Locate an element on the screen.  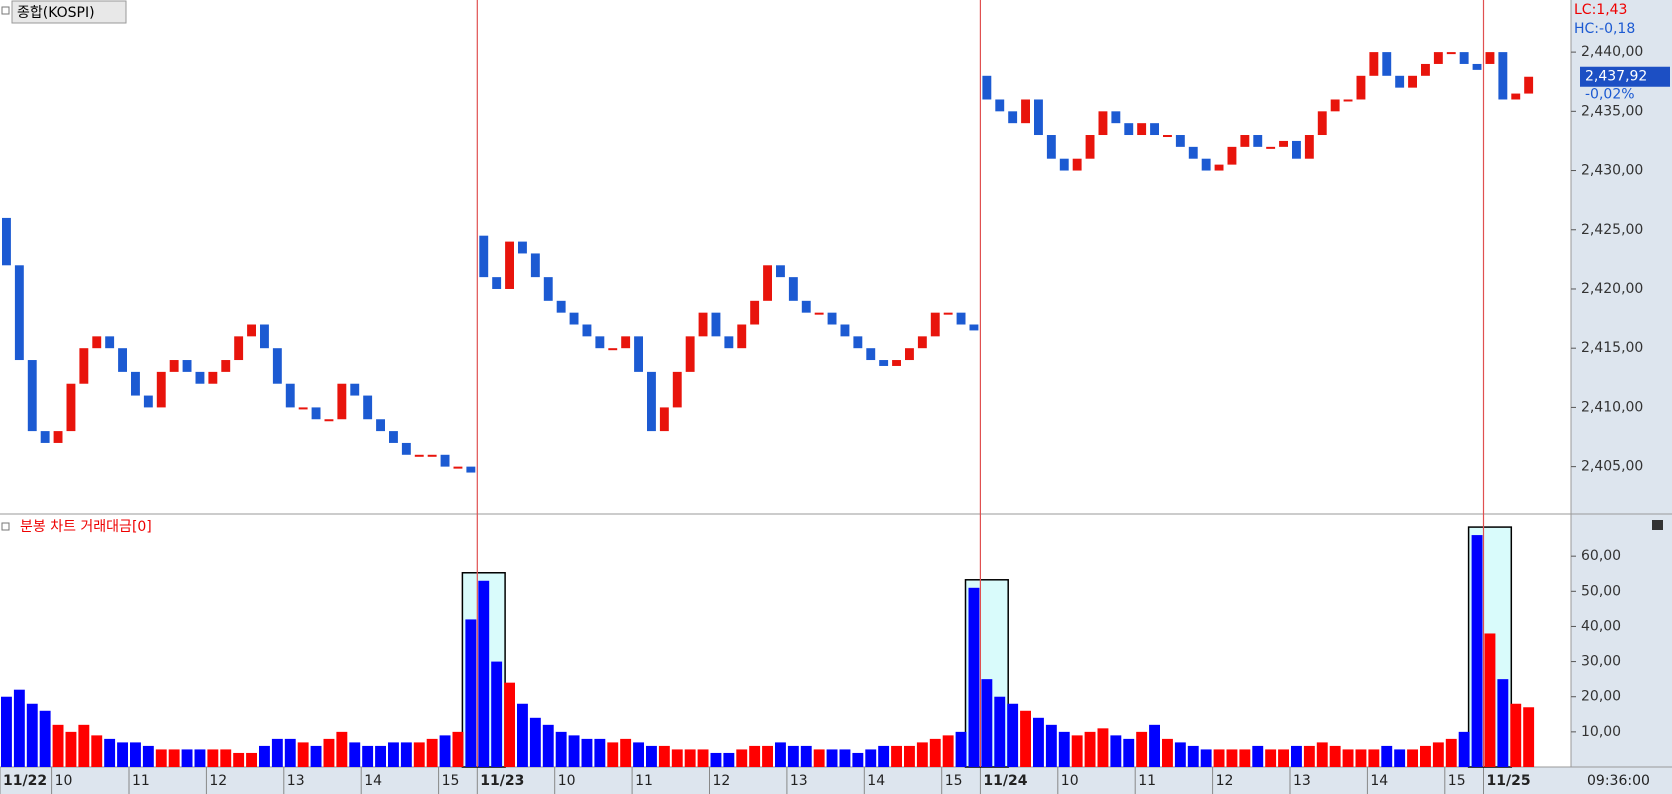
y-tick-label: 10,00 is located at coordinates (1601, 732).